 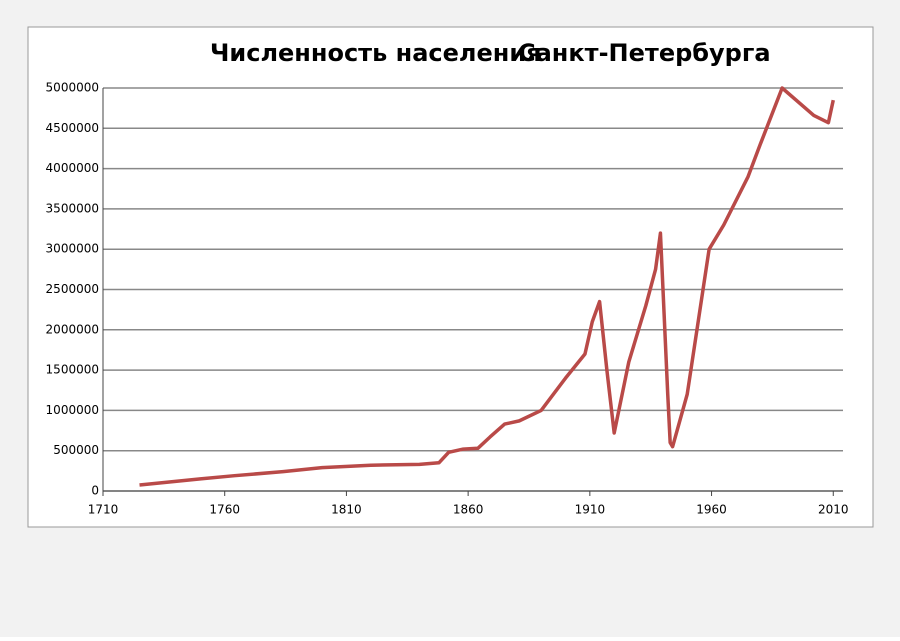 What do you see at coordinates (376, 53) in the screenshot?
I see `chart-title: Численность населения` at bounding box center [376, 53].